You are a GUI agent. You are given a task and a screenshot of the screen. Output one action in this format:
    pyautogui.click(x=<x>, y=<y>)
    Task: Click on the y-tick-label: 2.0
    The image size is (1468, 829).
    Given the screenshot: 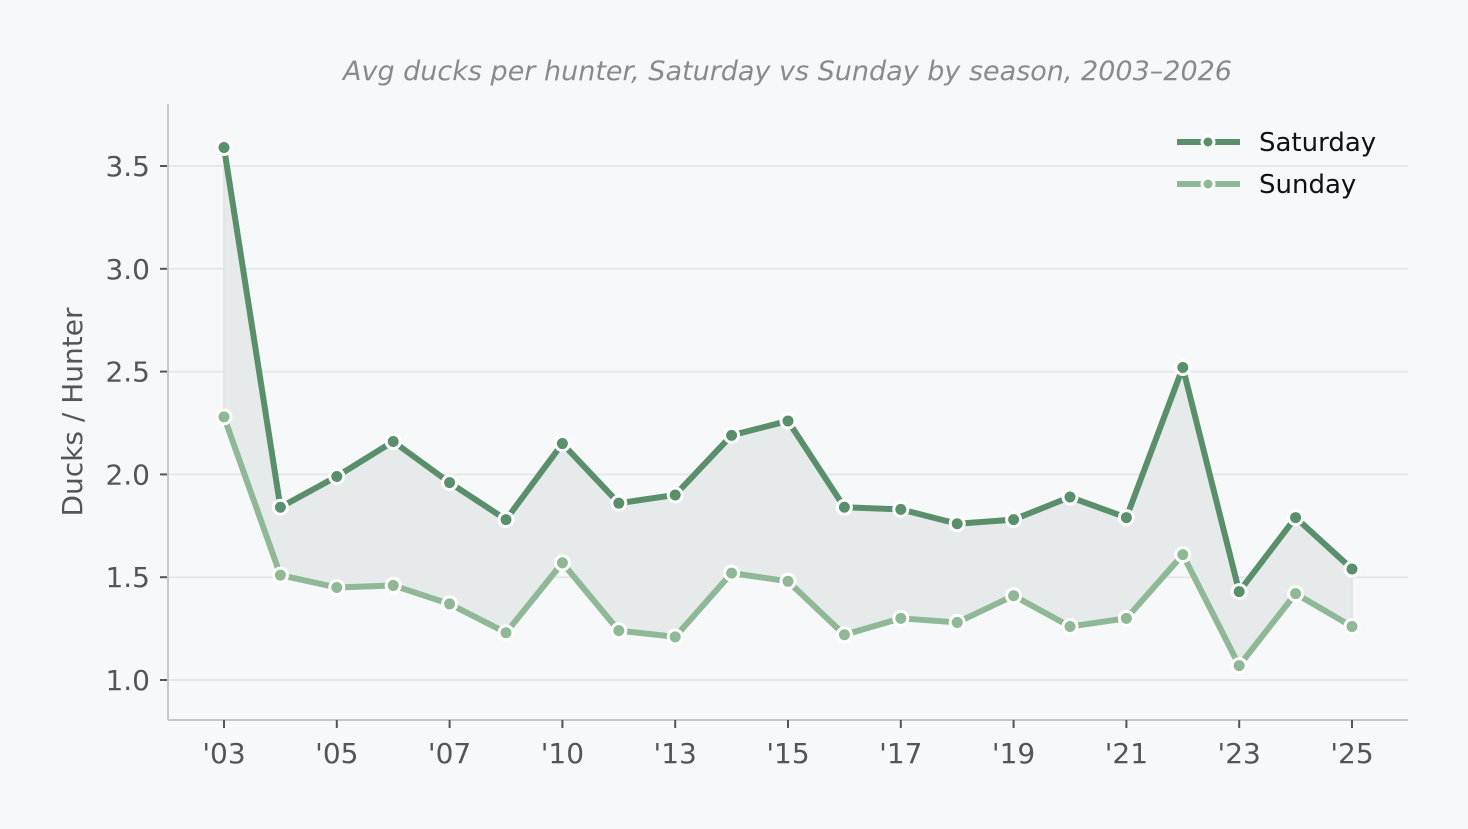 What is the action you would take?
    pyautogui.click(x=127, y=474)
    